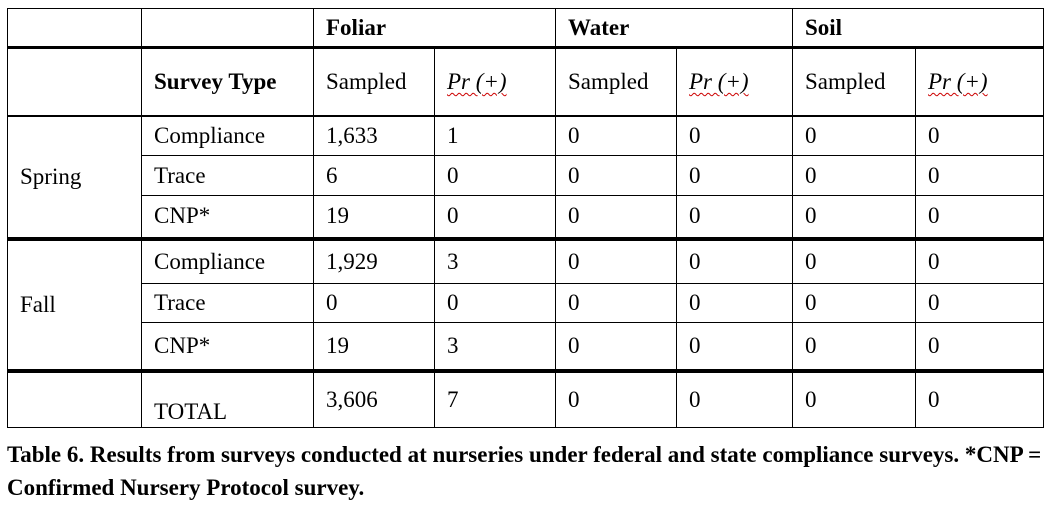 Image resolution: width=1047 pixels, height=508 pixels. I want to click on group-header: Foliar, so click(434, 28).